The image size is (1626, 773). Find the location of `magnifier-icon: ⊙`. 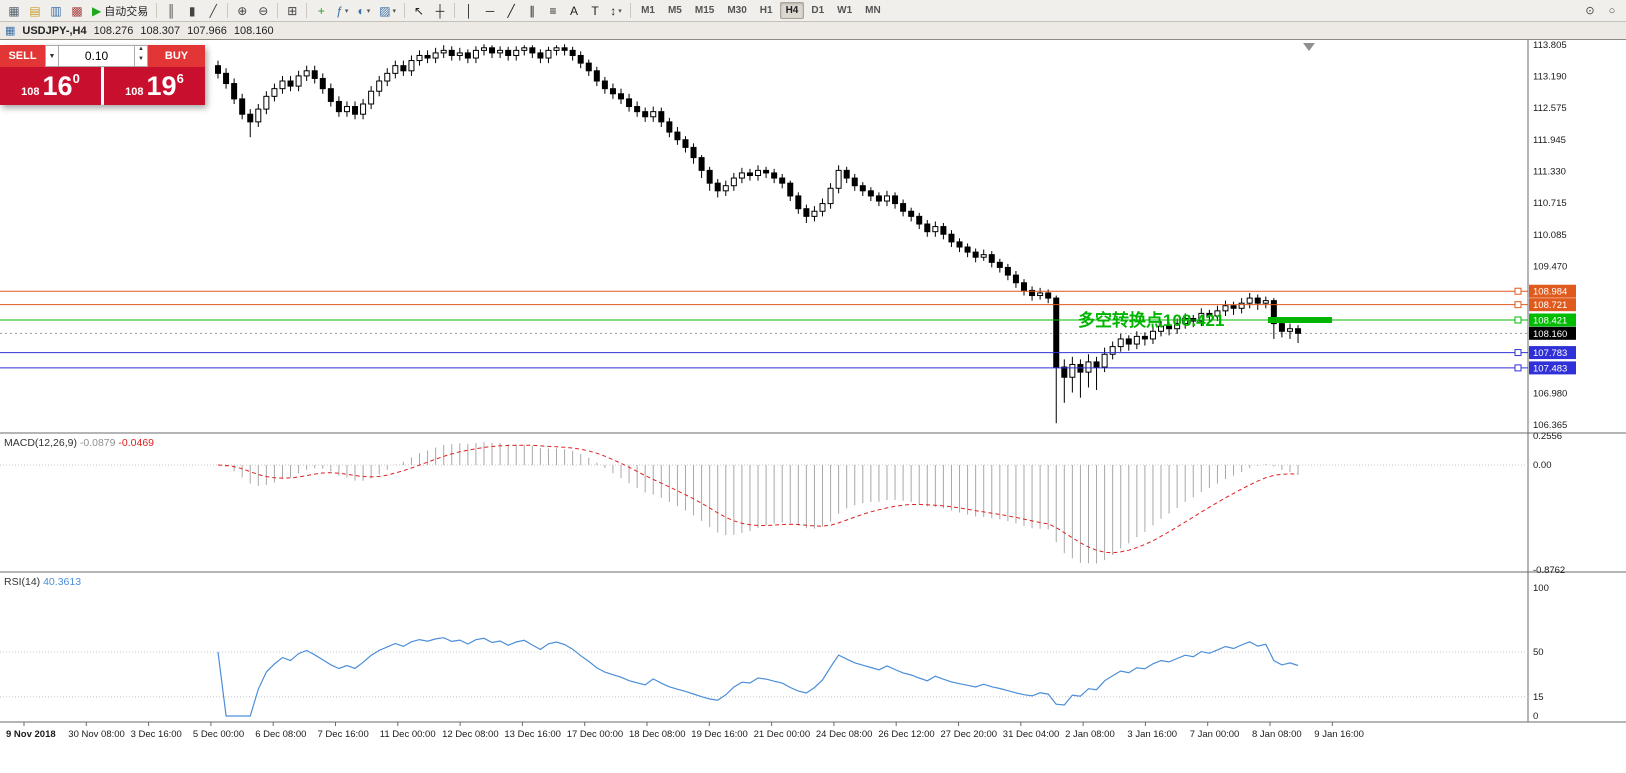

magnifier-icon: ⊙ is located at coordinates (1590, 11).